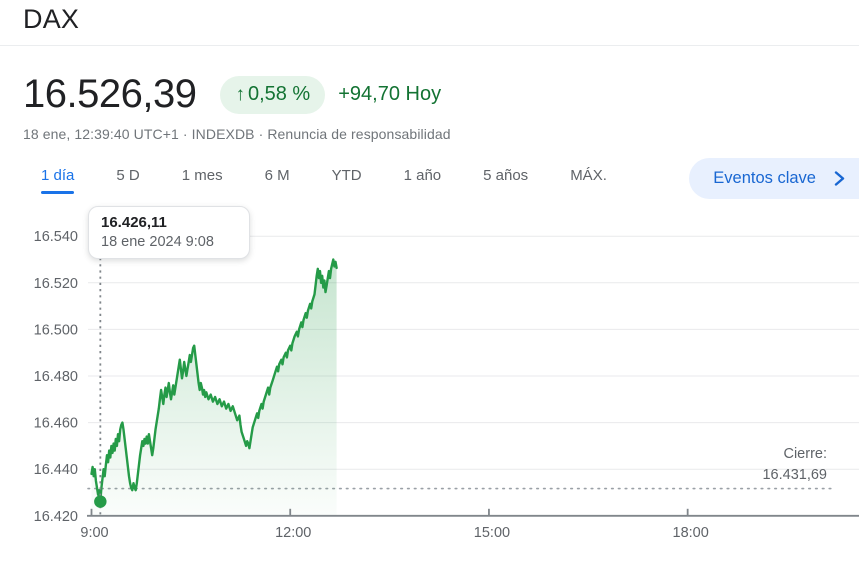 The image size is (859, 563). What do you see at coordinates (429, 45) in the screenshot?
I see `header-divider` at bounding box center [429, 45].